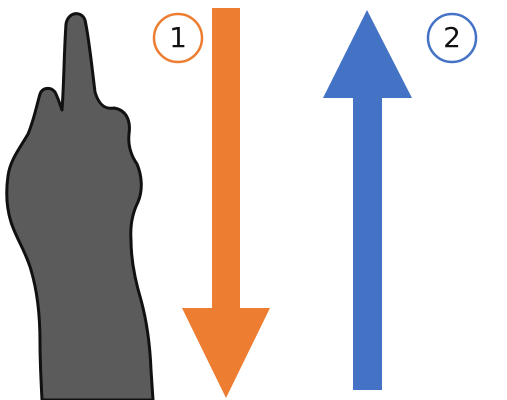  I want to click on step-2-badge, so click(452, 38).